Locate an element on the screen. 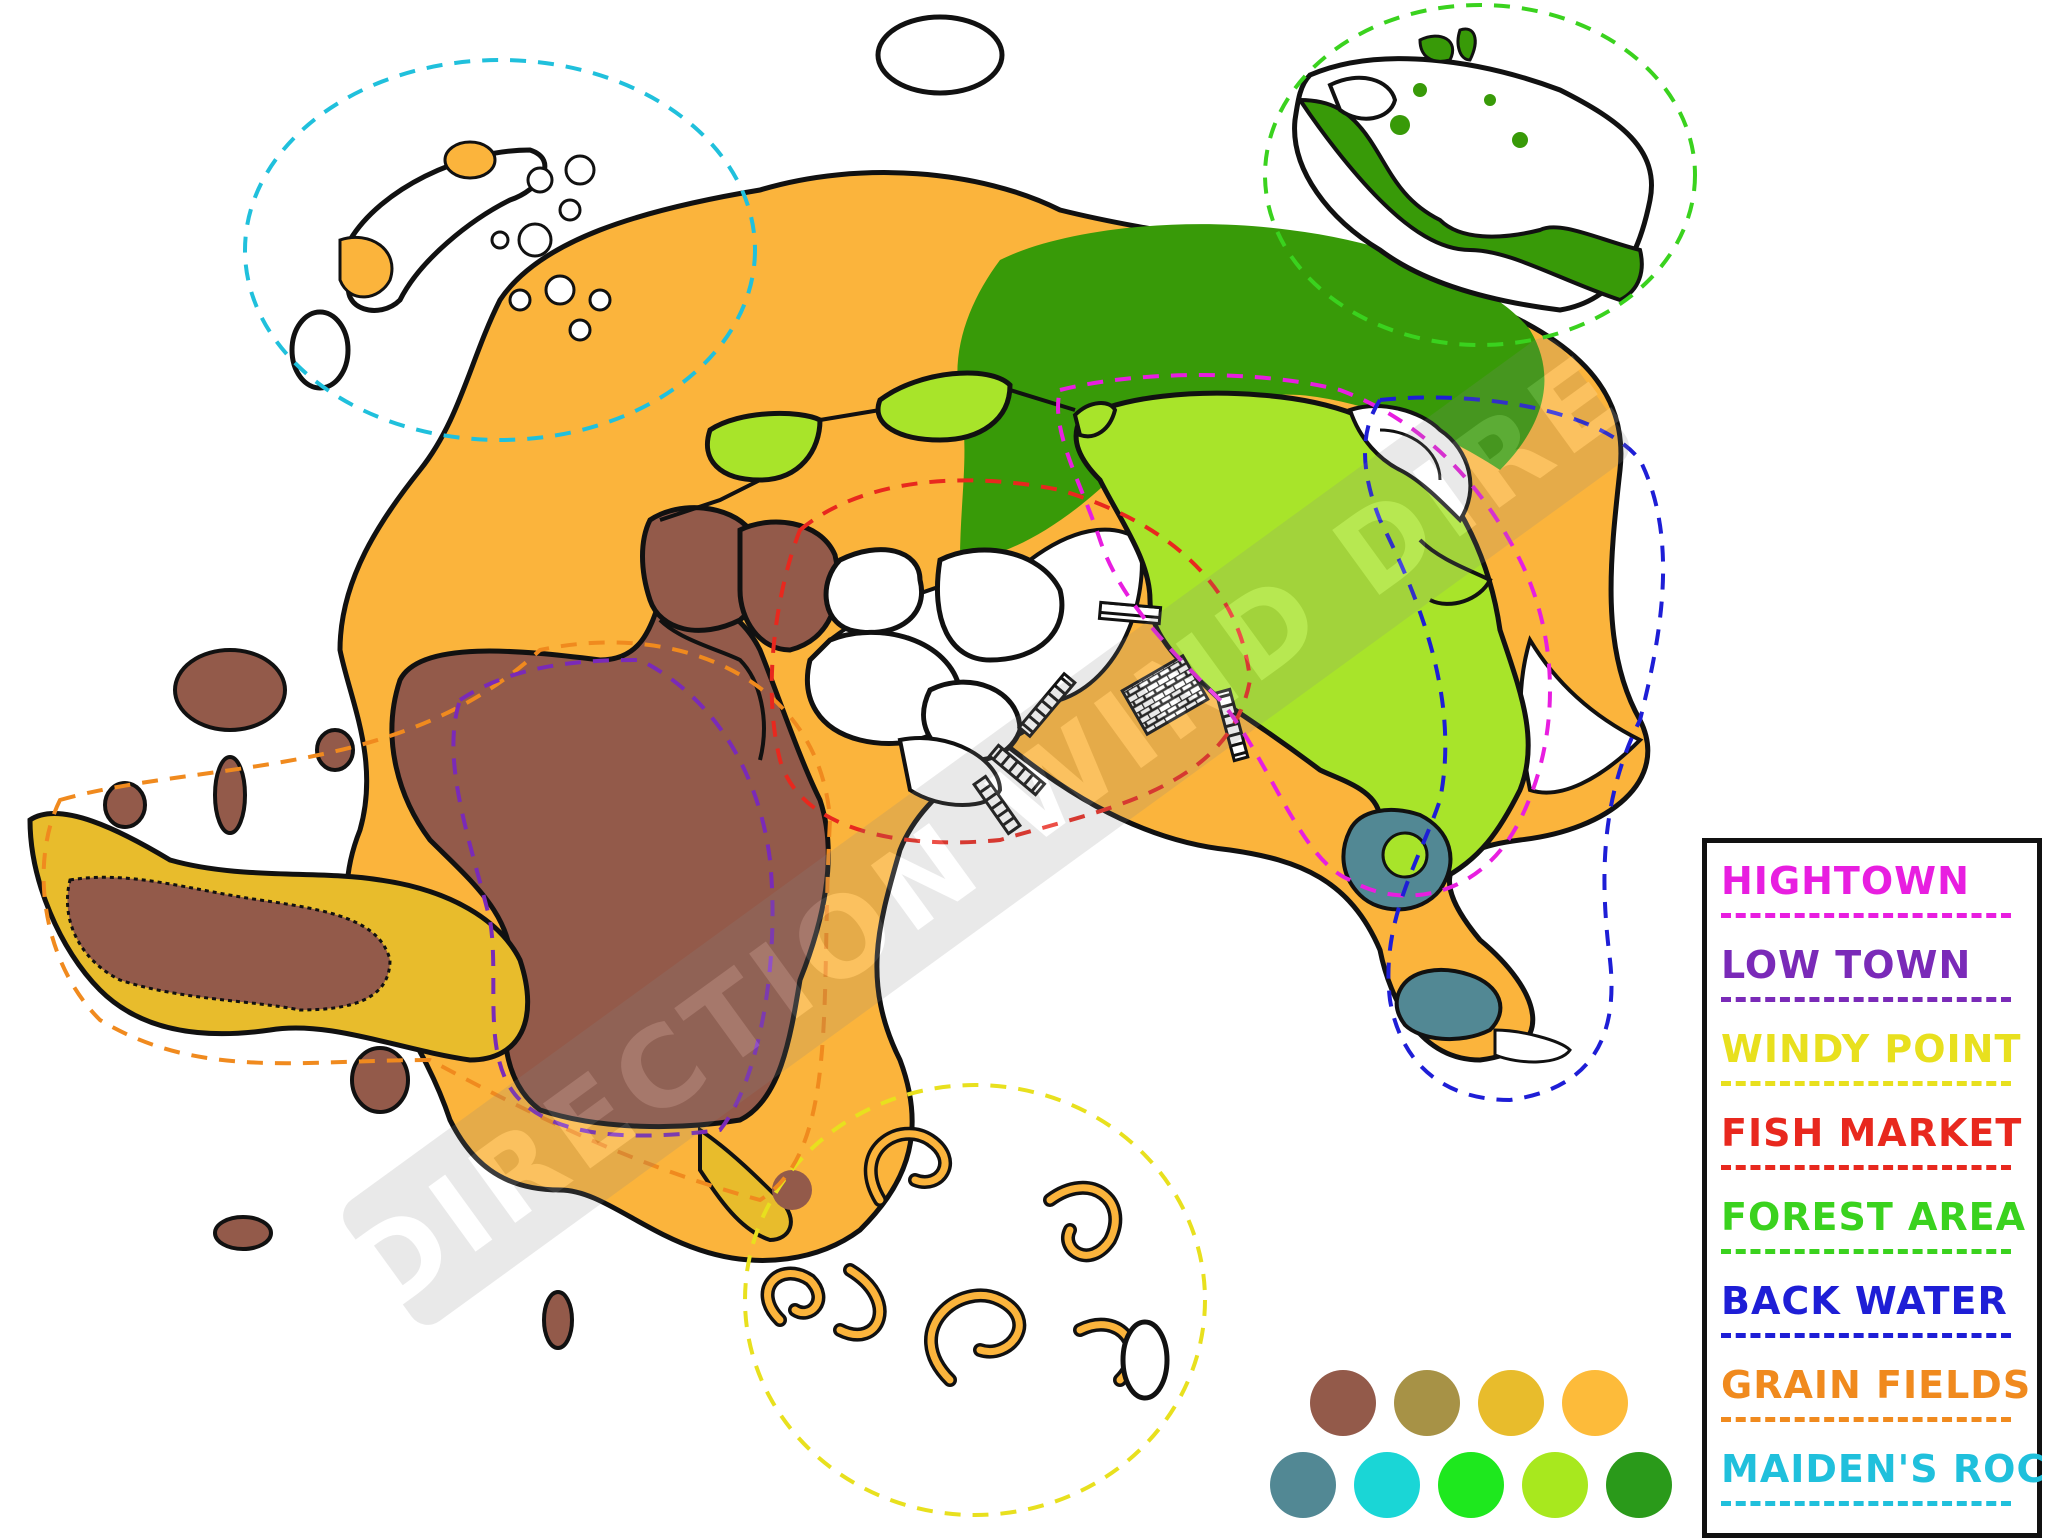 The height and width of the screenshot is (1538, 2048). legend-item: MAIDEN'S ROCK is located at coordinates (1884, 1484).